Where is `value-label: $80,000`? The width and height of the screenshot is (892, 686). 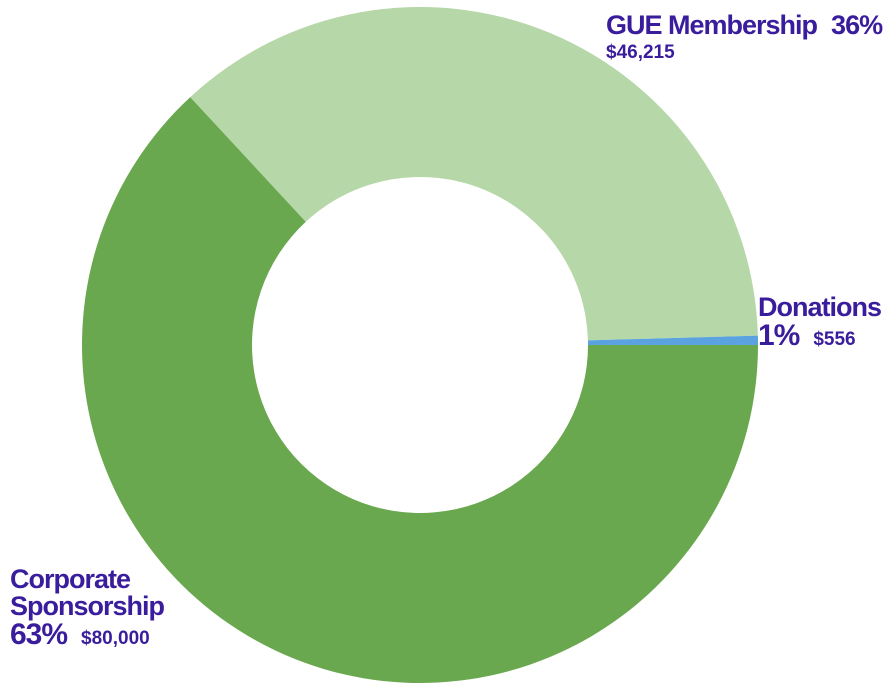 value-label: $80,000 is located at coordinates (115, 638).